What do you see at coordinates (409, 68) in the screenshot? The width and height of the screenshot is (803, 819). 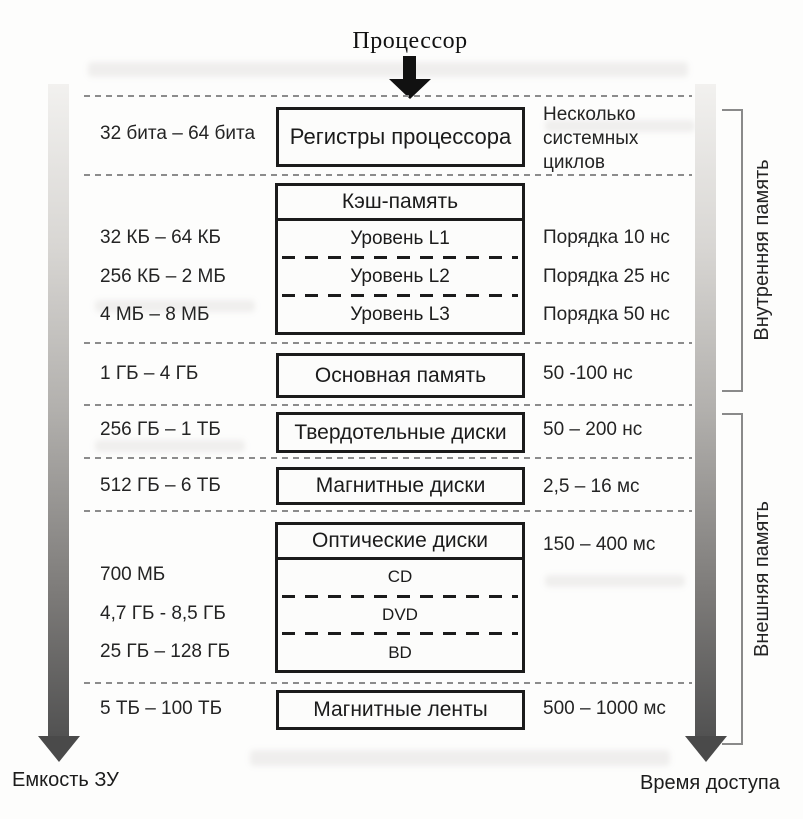 I see `processor-arrow-icon` at bounding box center [409, 68].